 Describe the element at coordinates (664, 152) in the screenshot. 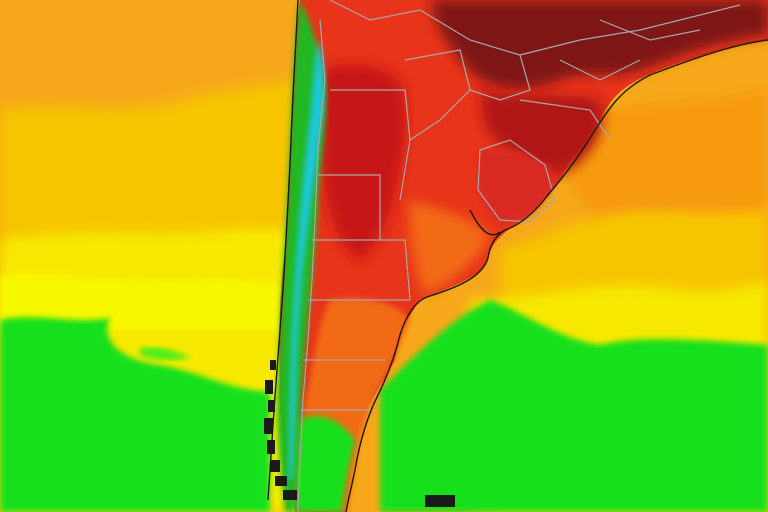

I see `band-orange-east-mid` at that location.